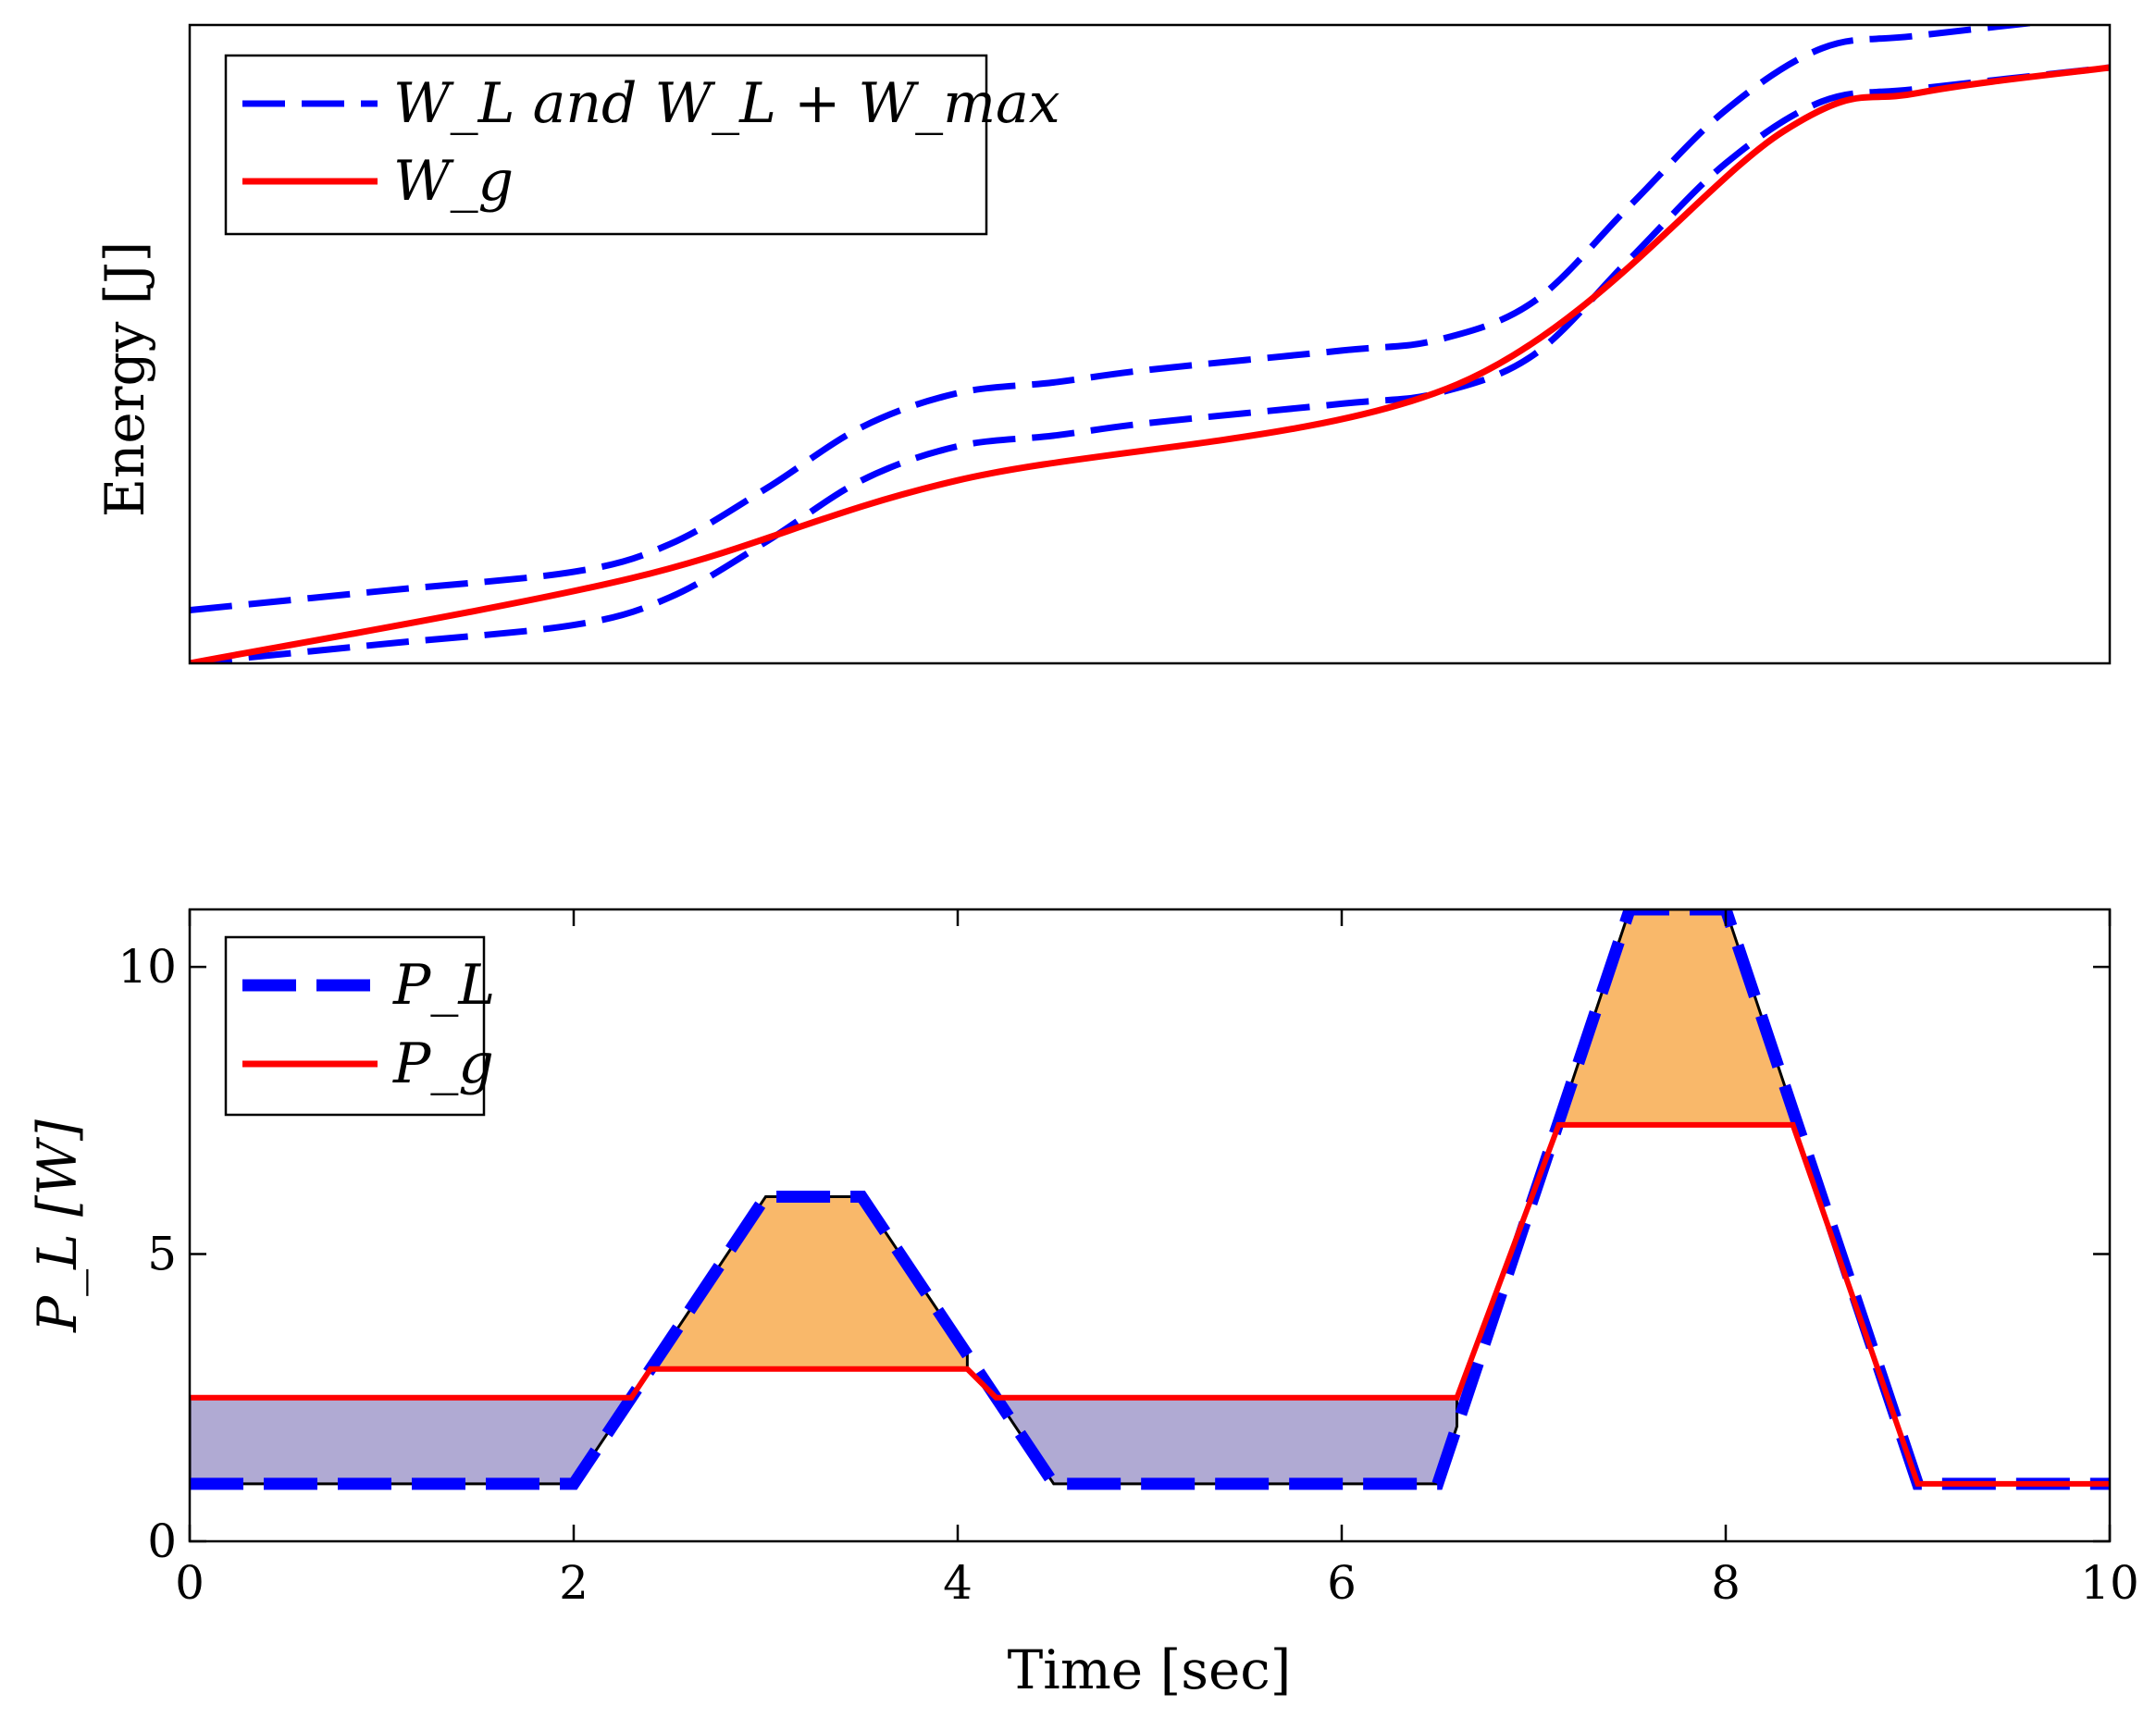  I want to click on energy-legend-box, so click(606, 145).